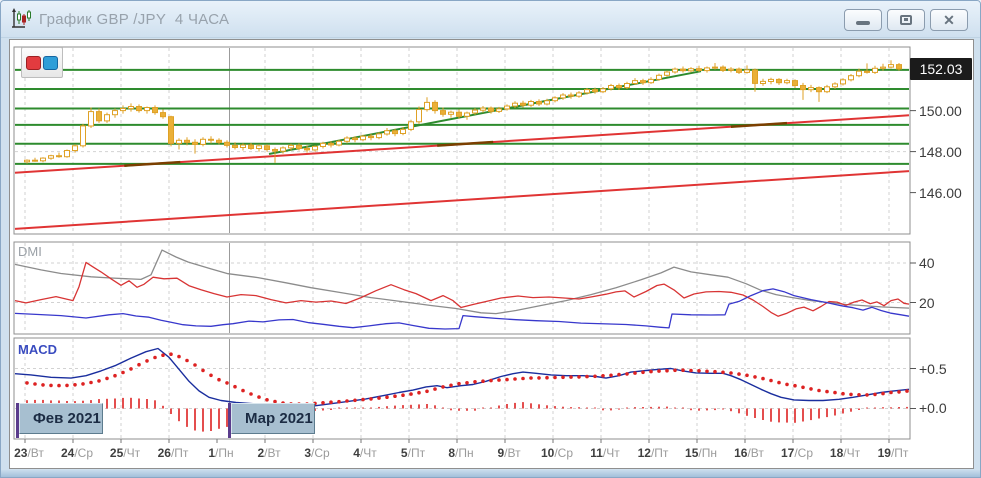 The height and width of the screenshot is (478, 981). Describe the element at coordinates (30, 251) in the screenshot. I see `dmi-panel-label: DMI` at that location.